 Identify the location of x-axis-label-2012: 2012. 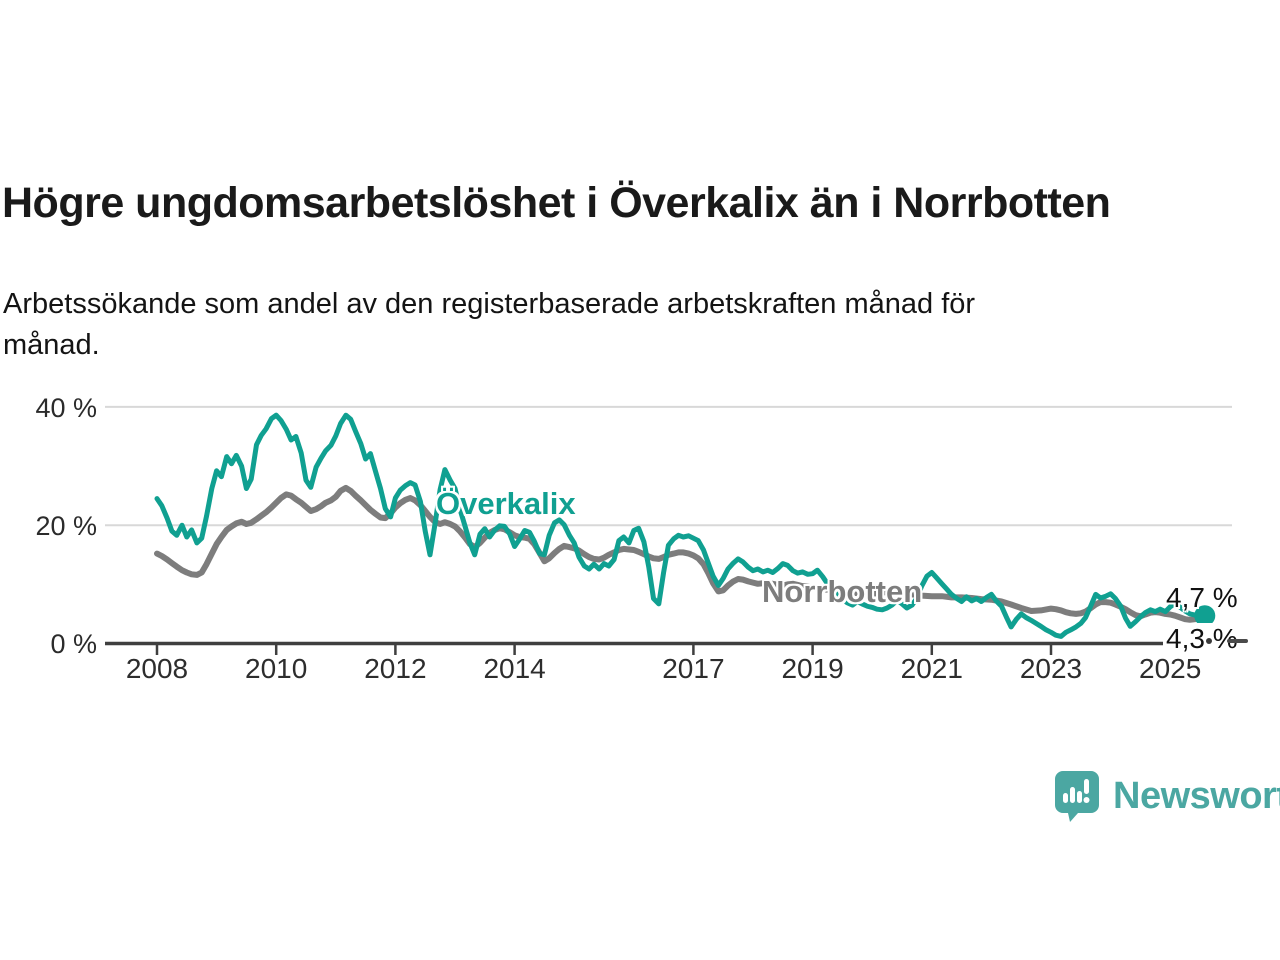
(395, 668).